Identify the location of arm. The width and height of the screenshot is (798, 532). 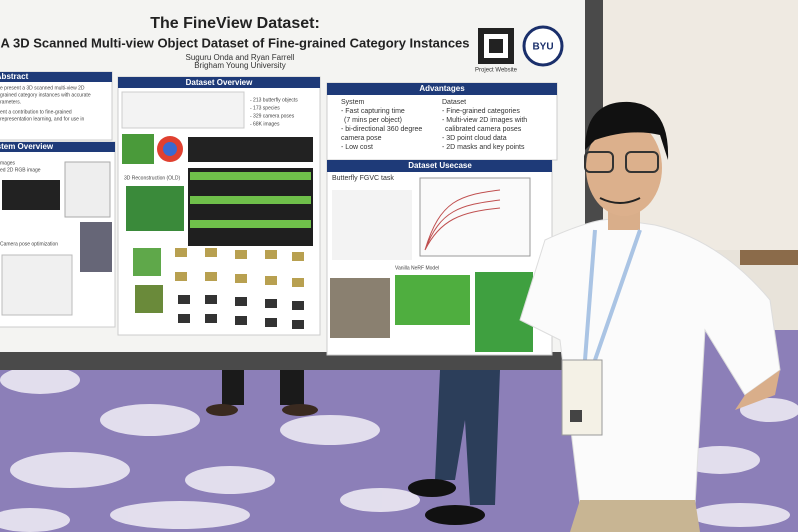
(757, 390).